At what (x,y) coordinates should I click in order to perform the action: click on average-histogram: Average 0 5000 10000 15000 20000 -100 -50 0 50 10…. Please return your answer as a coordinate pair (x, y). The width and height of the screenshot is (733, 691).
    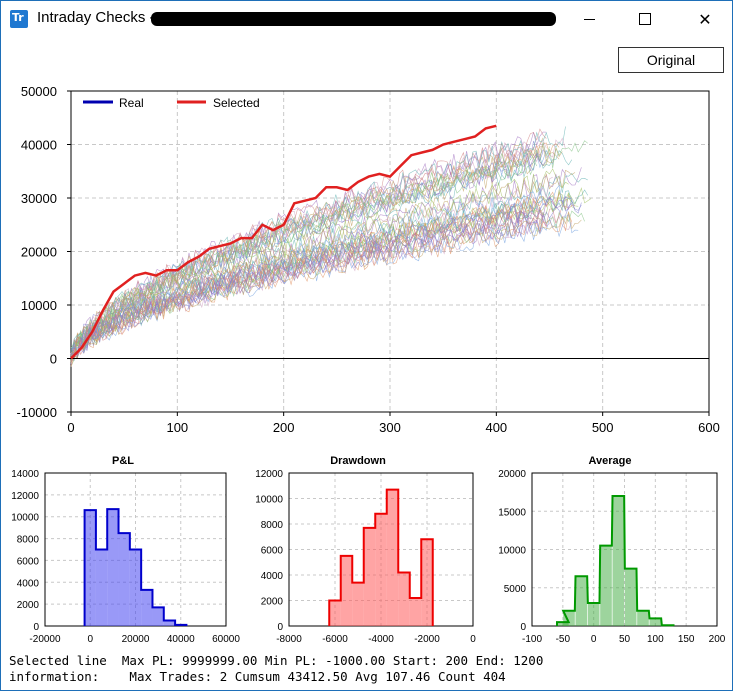
    Looking at the image, I should click on (612, 550).